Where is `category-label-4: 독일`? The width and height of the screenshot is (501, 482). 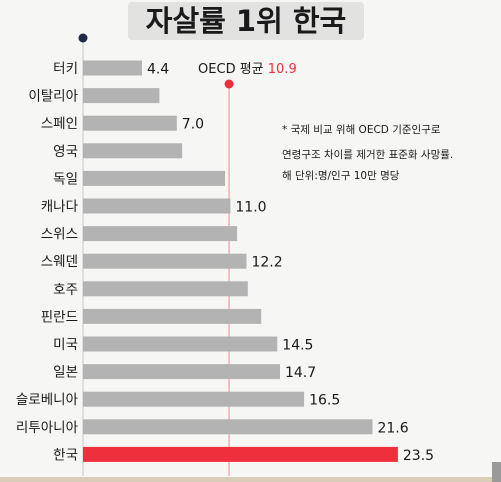 category-label-4: 독일 is located at coordinates (65, 179).